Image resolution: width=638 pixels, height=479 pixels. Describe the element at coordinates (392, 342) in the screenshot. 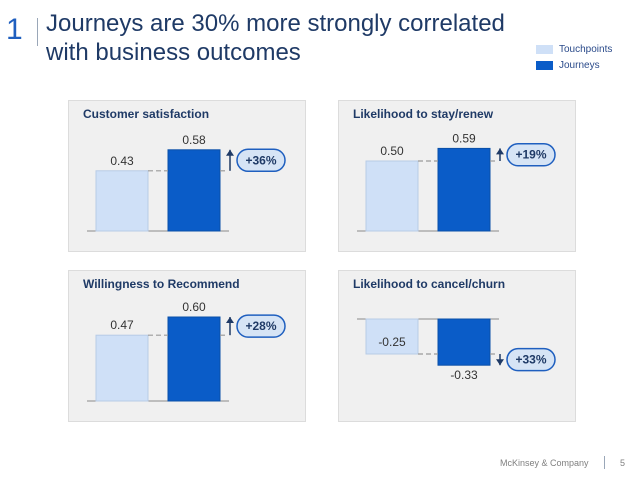

I see `value-label-touchpoints: -0.25` at that location.